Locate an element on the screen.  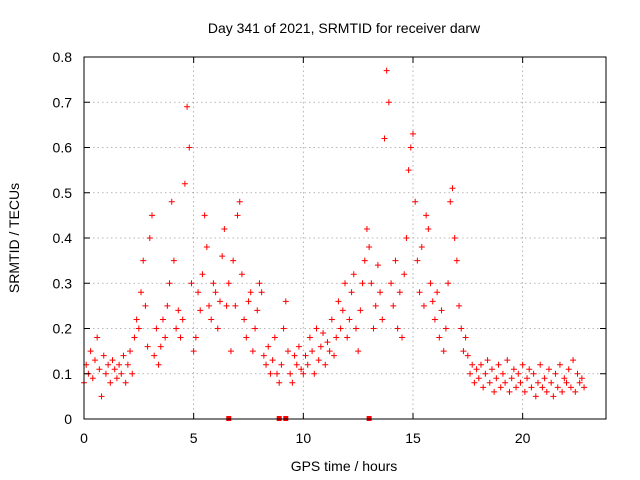
x-tick-label: 10 is located at coordinates (304, 438).